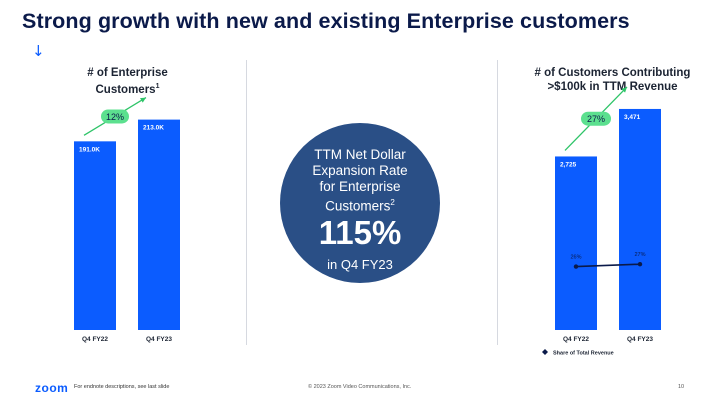  What do you see at coordinates (608, 265) in the screenshot?
I see `share-line` at bounding box center [608, 265].